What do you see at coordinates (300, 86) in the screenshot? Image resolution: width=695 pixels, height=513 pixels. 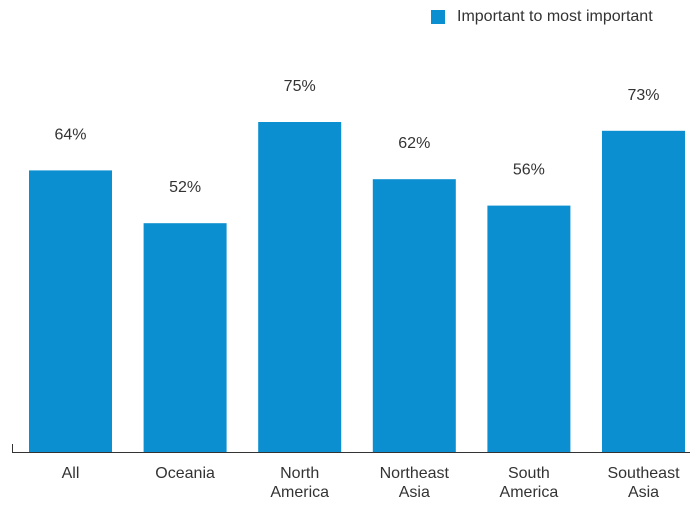 I see `data-label: 75%` at bounding box center [300, 86].